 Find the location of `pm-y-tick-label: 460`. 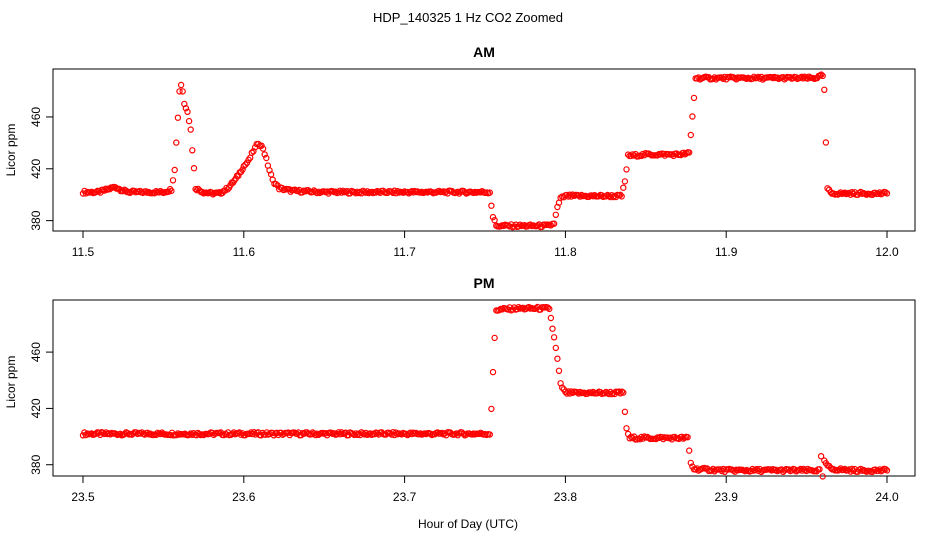

pm-y-tick-label: 460 is located at coordinates (36, 352).